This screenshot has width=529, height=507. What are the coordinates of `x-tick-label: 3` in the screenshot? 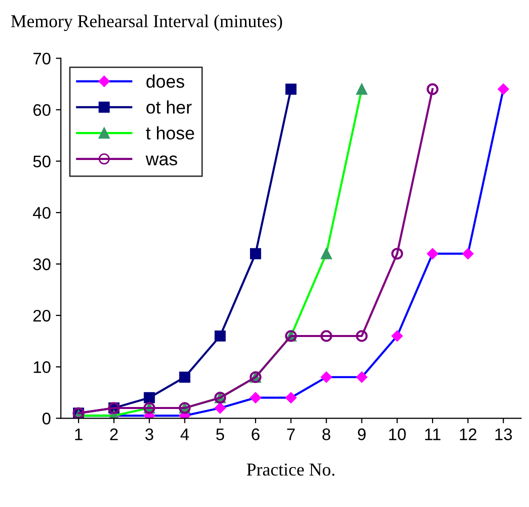 It's located at (149, 434).